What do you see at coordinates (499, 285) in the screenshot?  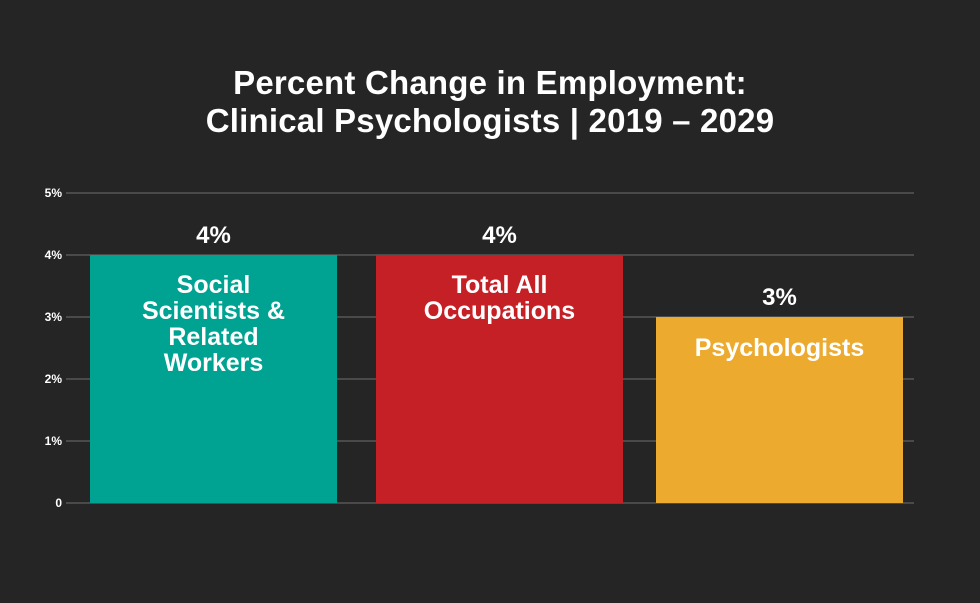 I see `bar-label-line: Total All` at bounding box center [499, 285].